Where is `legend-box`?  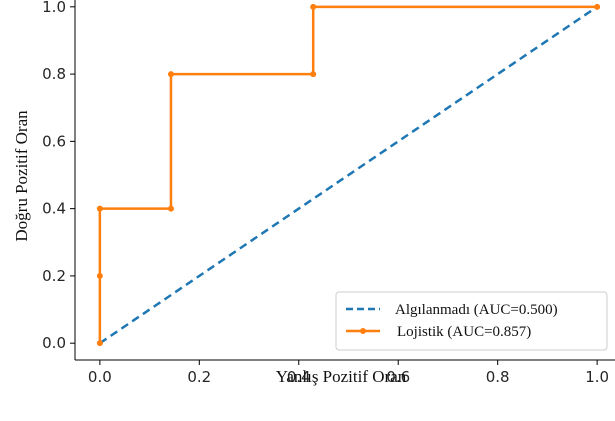 legend-box is located at coordinates (471, 321).